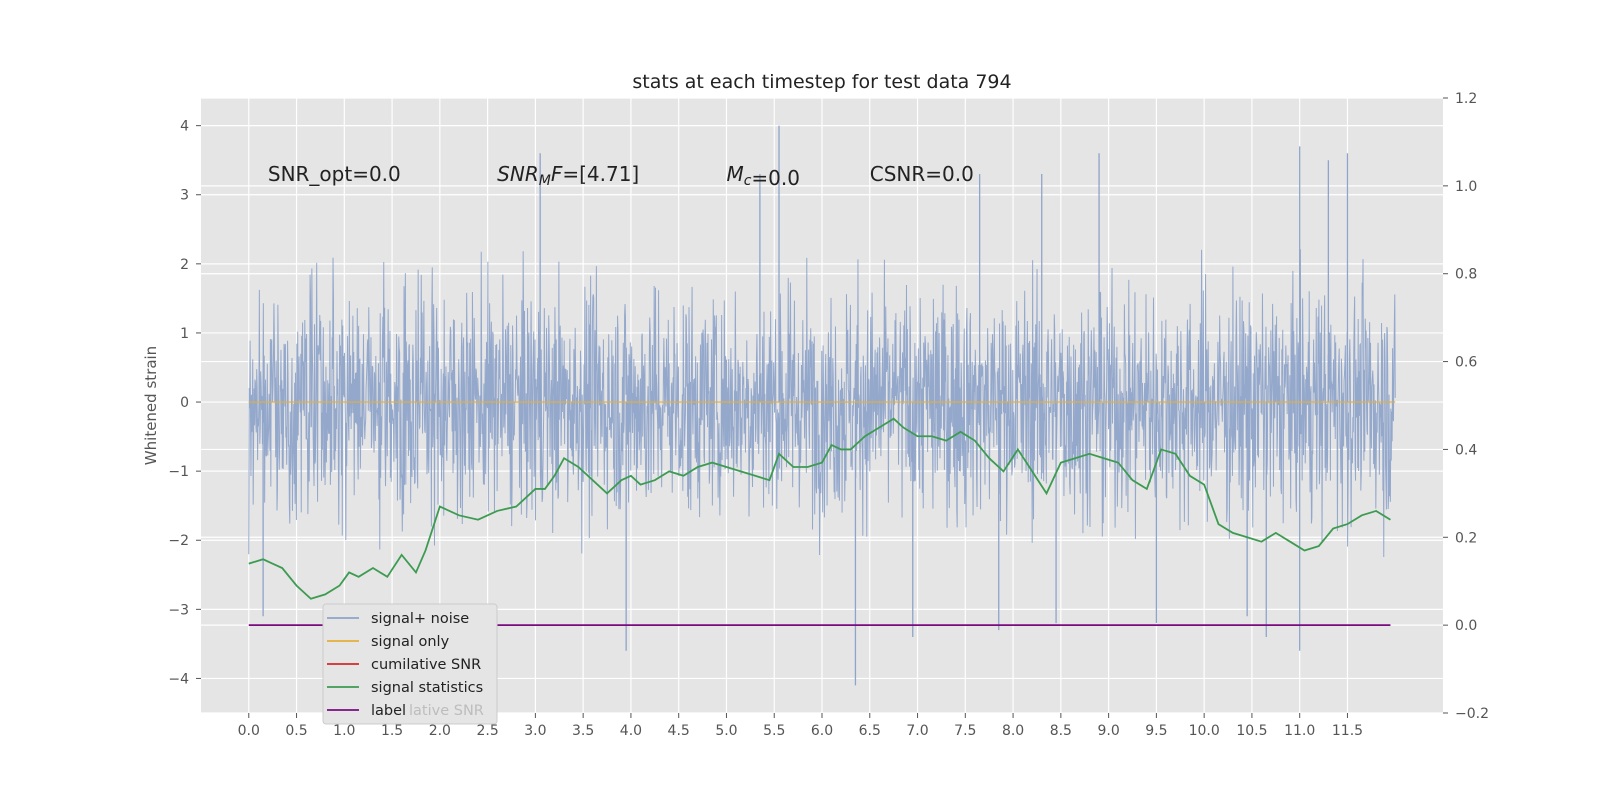 This screenshot has height=800, width=1600. I want to click on annotation: Mc=0.0, so click(763, 176).